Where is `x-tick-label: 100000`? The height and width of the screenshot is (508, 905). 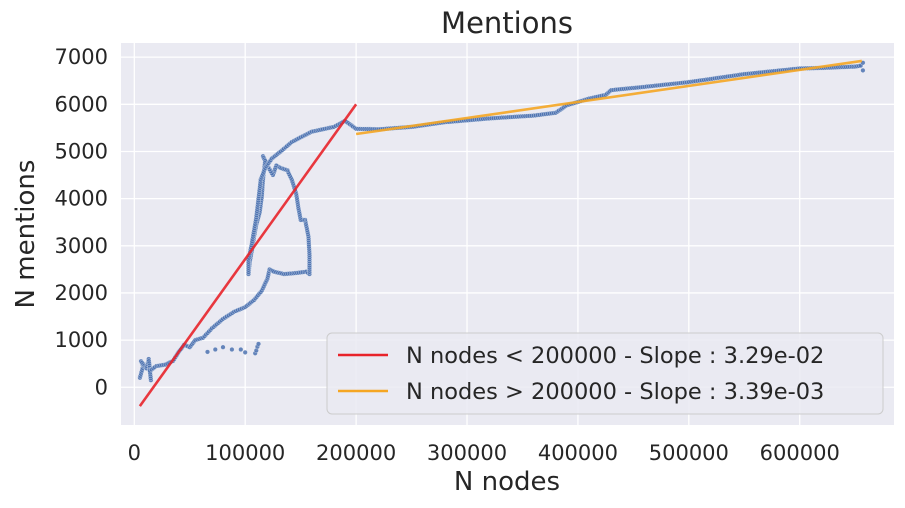
x-tick-label: 100000 is located at coordinates (245, 453).